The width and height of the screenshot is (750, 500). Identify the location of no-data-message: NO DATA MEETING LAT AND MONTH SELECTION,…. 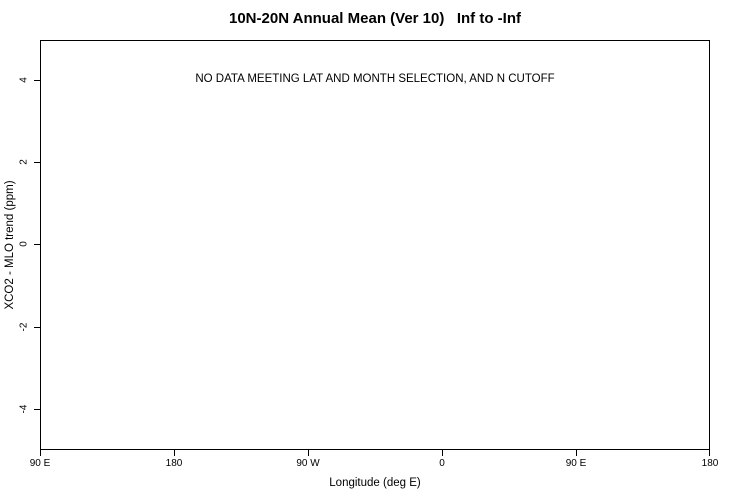
(375, 79).